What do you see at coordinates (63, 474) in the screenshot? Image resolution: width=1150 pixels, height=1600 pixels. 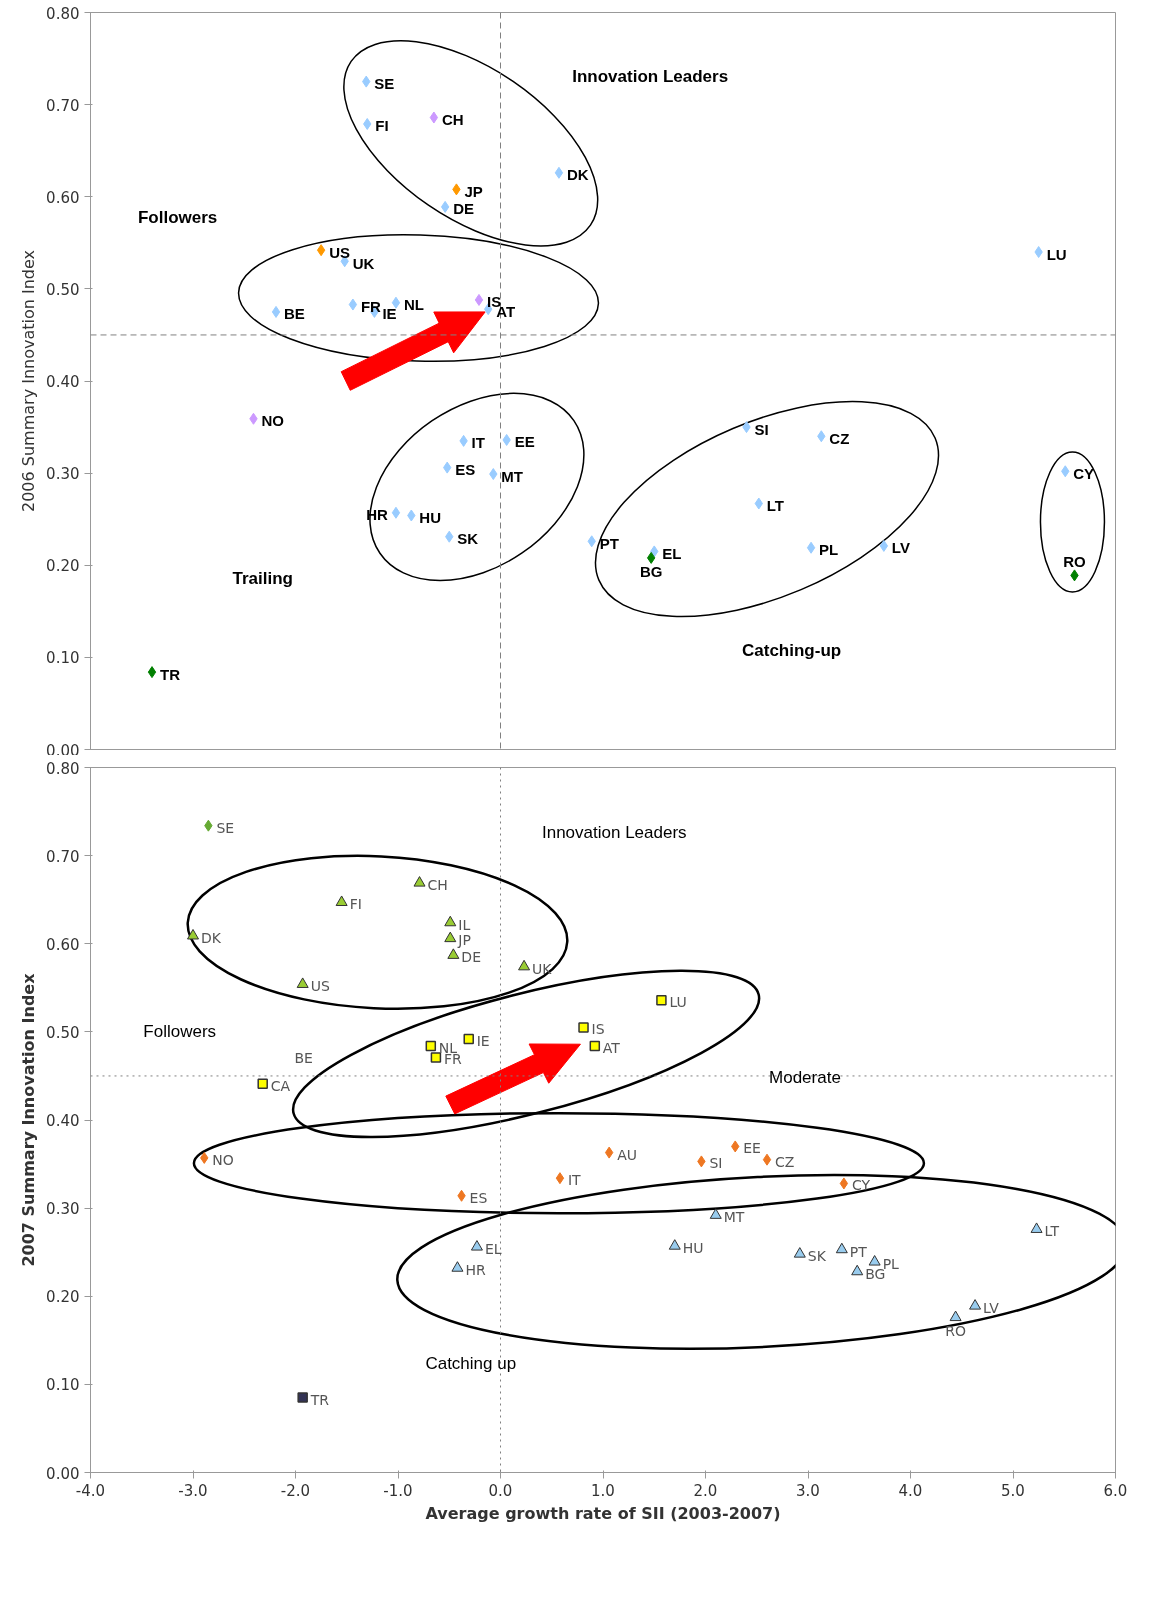 I see `y-tick-label: 0.30` at bounding box center [63, 474].